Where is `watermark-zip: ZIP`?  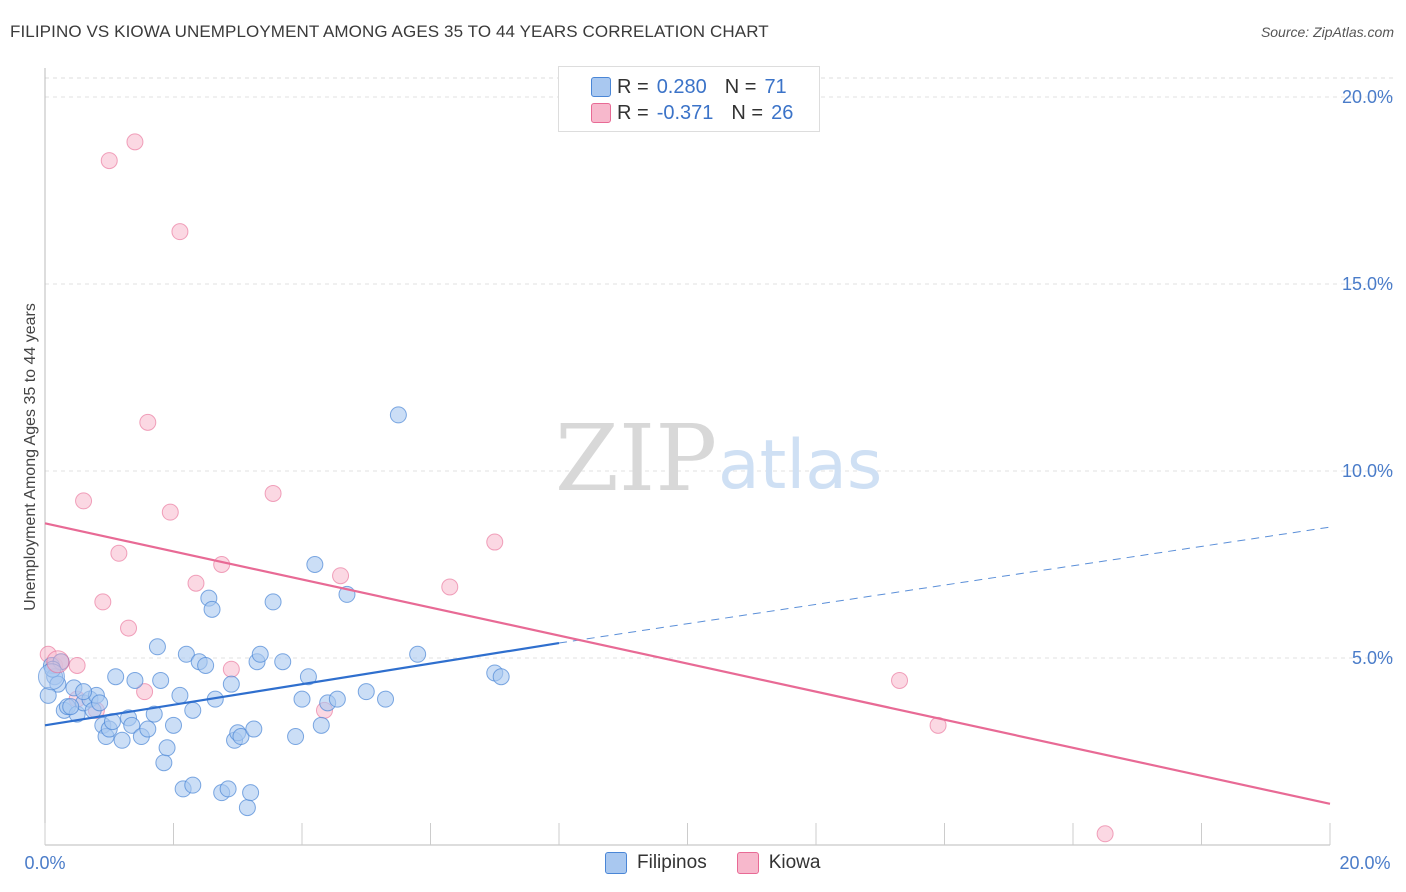 watermark-zip: ZIP is located at coordinates (636, 458).